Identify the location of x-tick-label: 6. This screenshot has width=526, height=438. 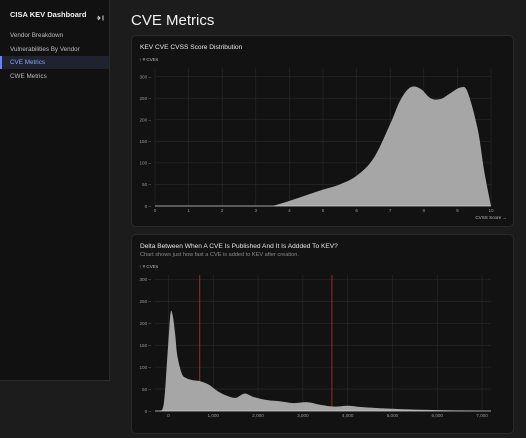
(356, 210).